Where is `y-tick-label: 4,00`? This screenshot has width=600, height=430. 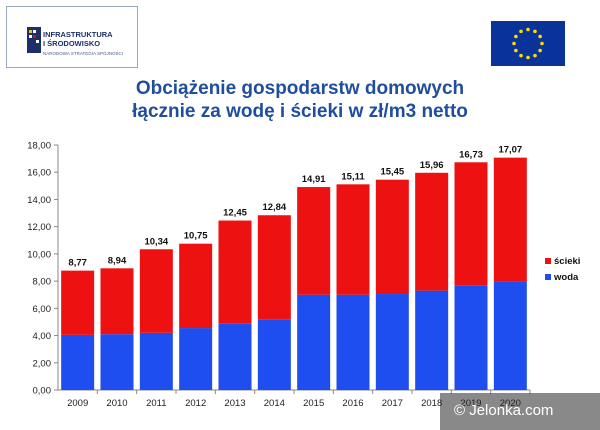 y-tick-label: 4,00 is located at coordinates (42, 336).